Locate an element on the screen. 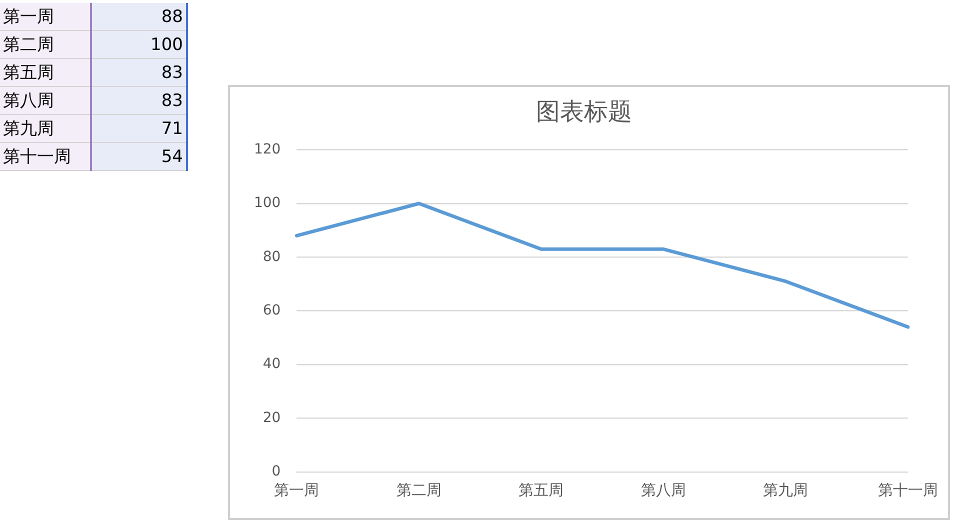  chart-title: 图表标题 is located at coordinates (584, 112).